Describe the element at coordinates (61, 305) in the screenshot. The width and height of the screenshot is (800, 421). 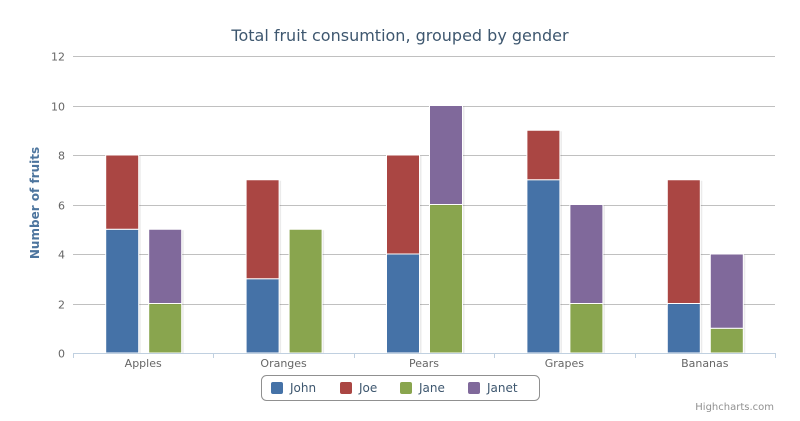
I see `y-tick-label: 2` at that location.